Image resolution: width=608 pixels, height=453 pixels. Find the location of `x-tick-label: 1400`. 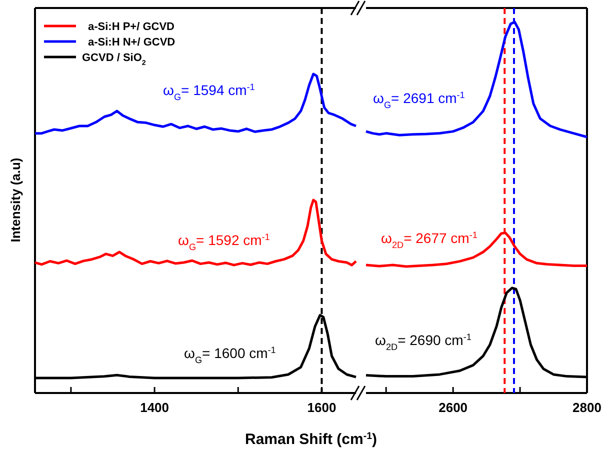

x-tick-label: 1400 is located at coordinates (154, 408).